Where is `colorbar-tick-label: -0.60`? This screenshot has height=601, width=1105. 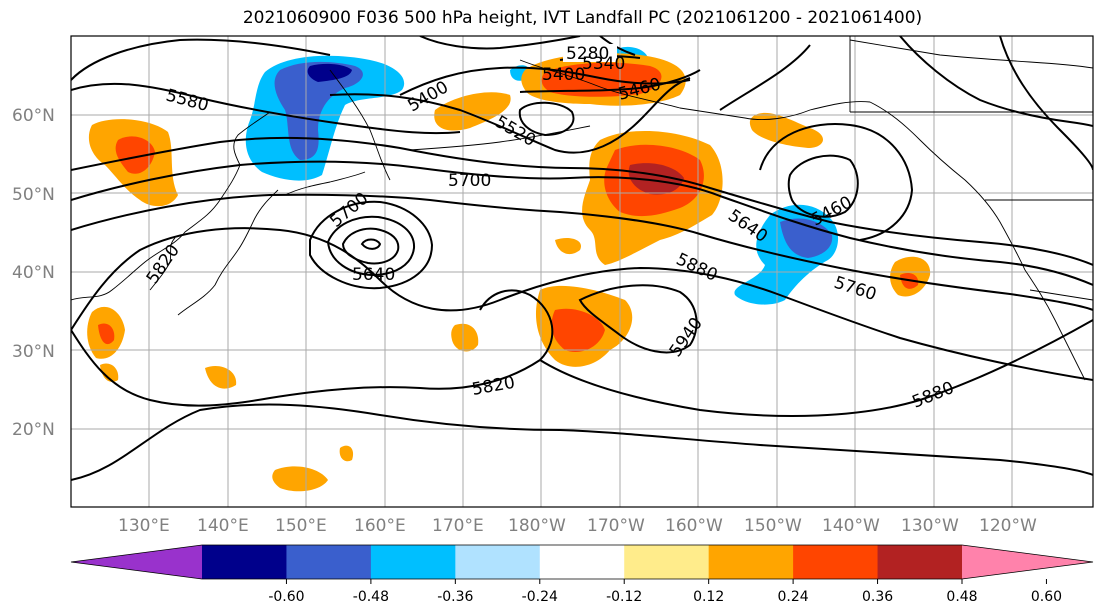 colorbar-tick-label: -0.60 is located at coordinates (286, 595).